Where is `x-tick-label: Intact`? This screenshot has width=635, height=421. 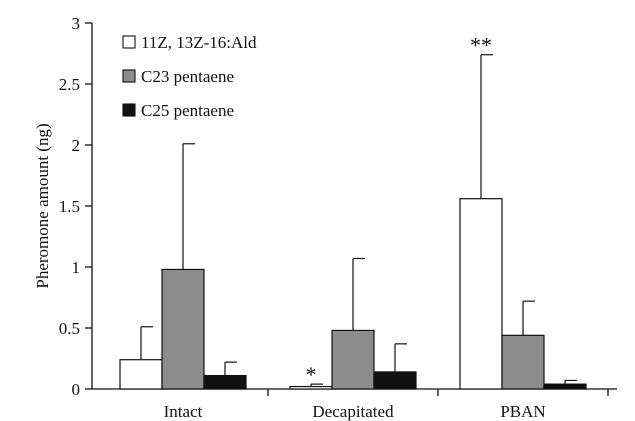 x-tick-label: Intact is located at coordinates (183, 411).